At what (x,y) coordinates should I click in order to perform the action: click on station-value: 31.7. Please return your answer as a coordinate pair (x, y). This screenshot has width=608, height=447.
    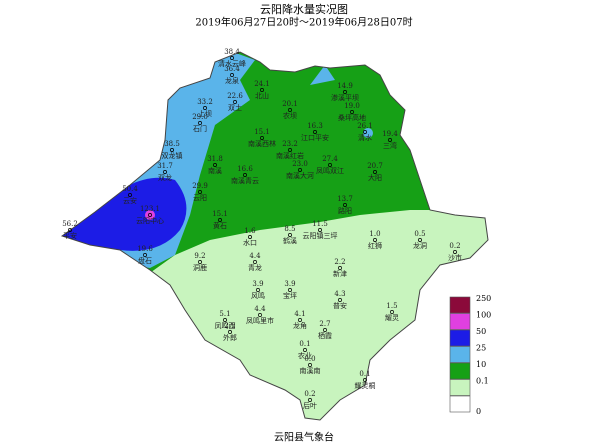
    Looking at the image, I should click on (165, 166).